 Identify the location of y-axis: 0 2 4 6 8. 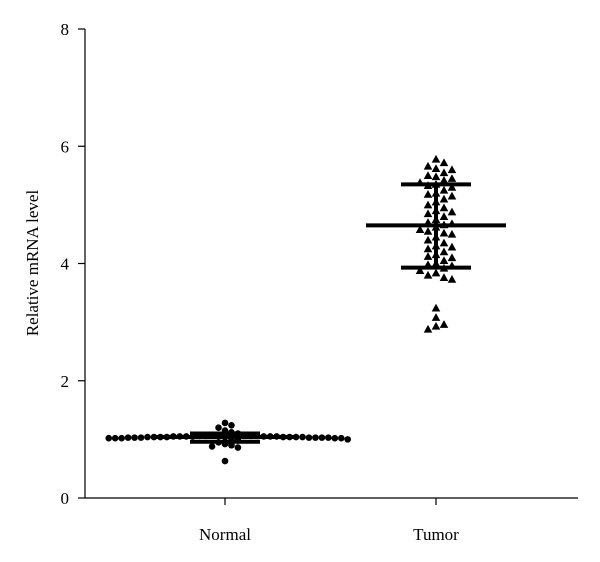
(73, 264).